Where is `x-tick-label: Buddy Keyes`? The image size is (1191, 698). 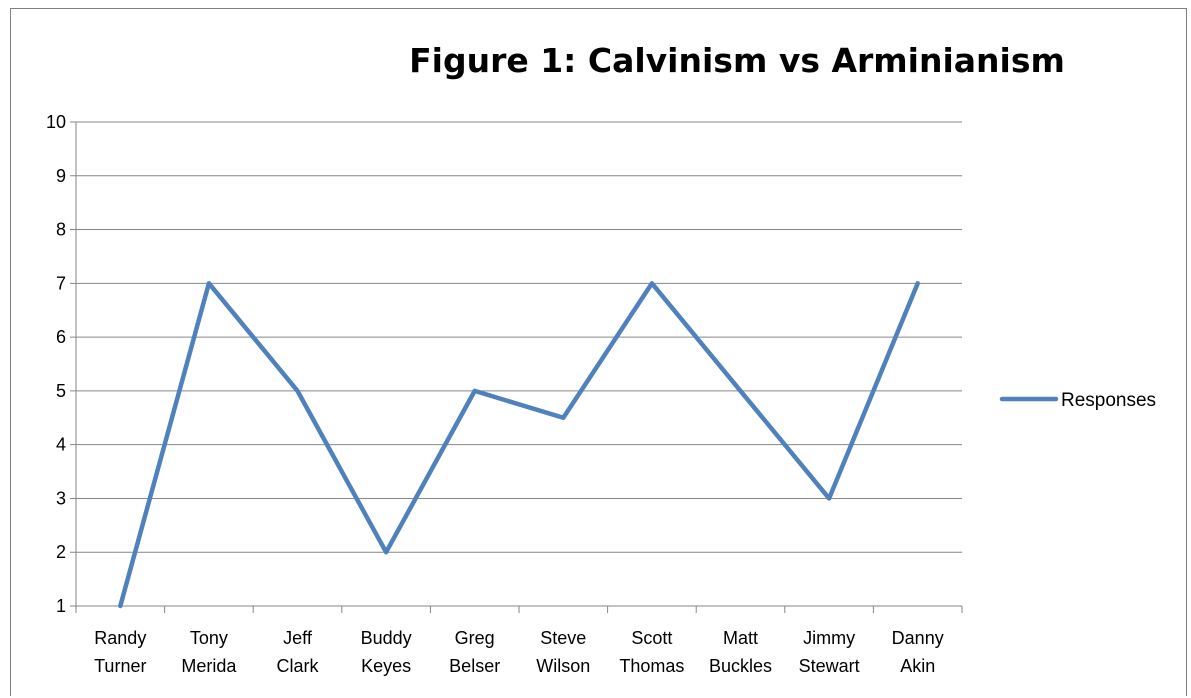 x-tick-label: Buddy Keyes is located at coordinates (386, 652).